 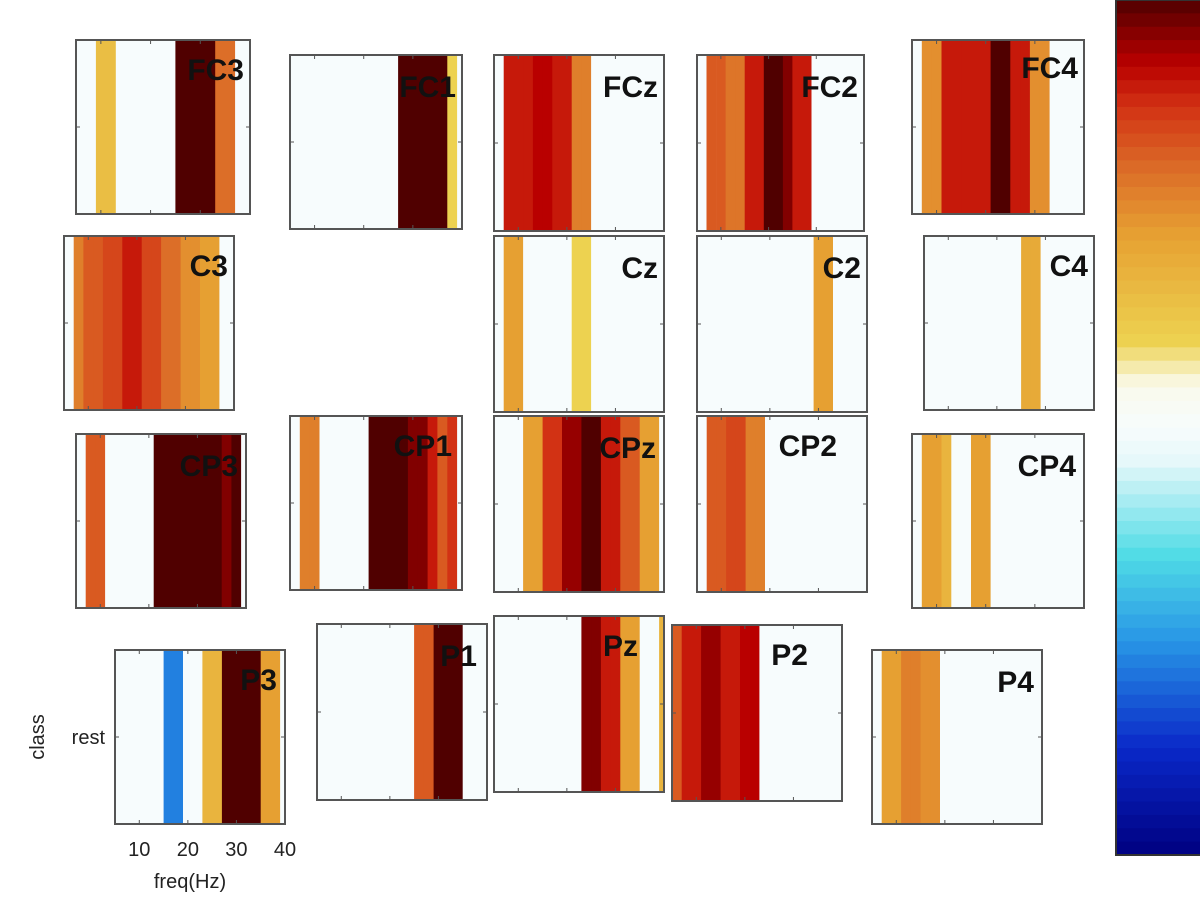 What do you see at coordinates (627, 448) in the screenshot?
I see `channel-label: CPz` at bounding box center [627, 448].